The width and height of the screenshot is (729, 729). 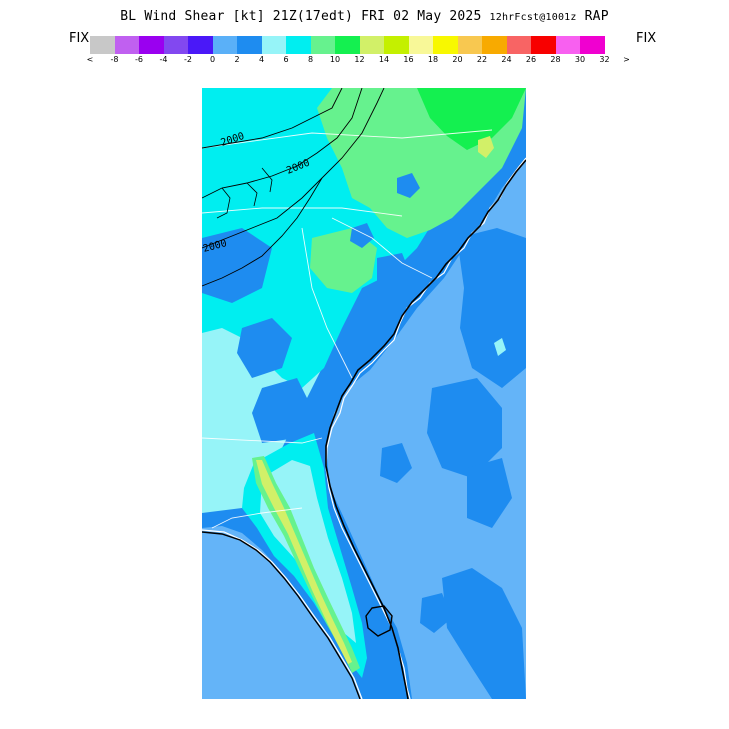 What do you see at coordinates (79, 38) in the screenshot?
I see `fix-left-label: FIX` at bounding box center [79, 38].